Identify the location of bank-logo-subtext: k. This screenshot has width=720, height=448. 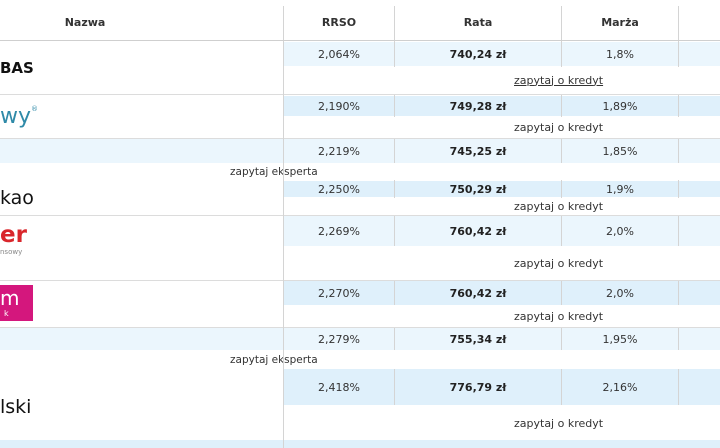
(6, 313).